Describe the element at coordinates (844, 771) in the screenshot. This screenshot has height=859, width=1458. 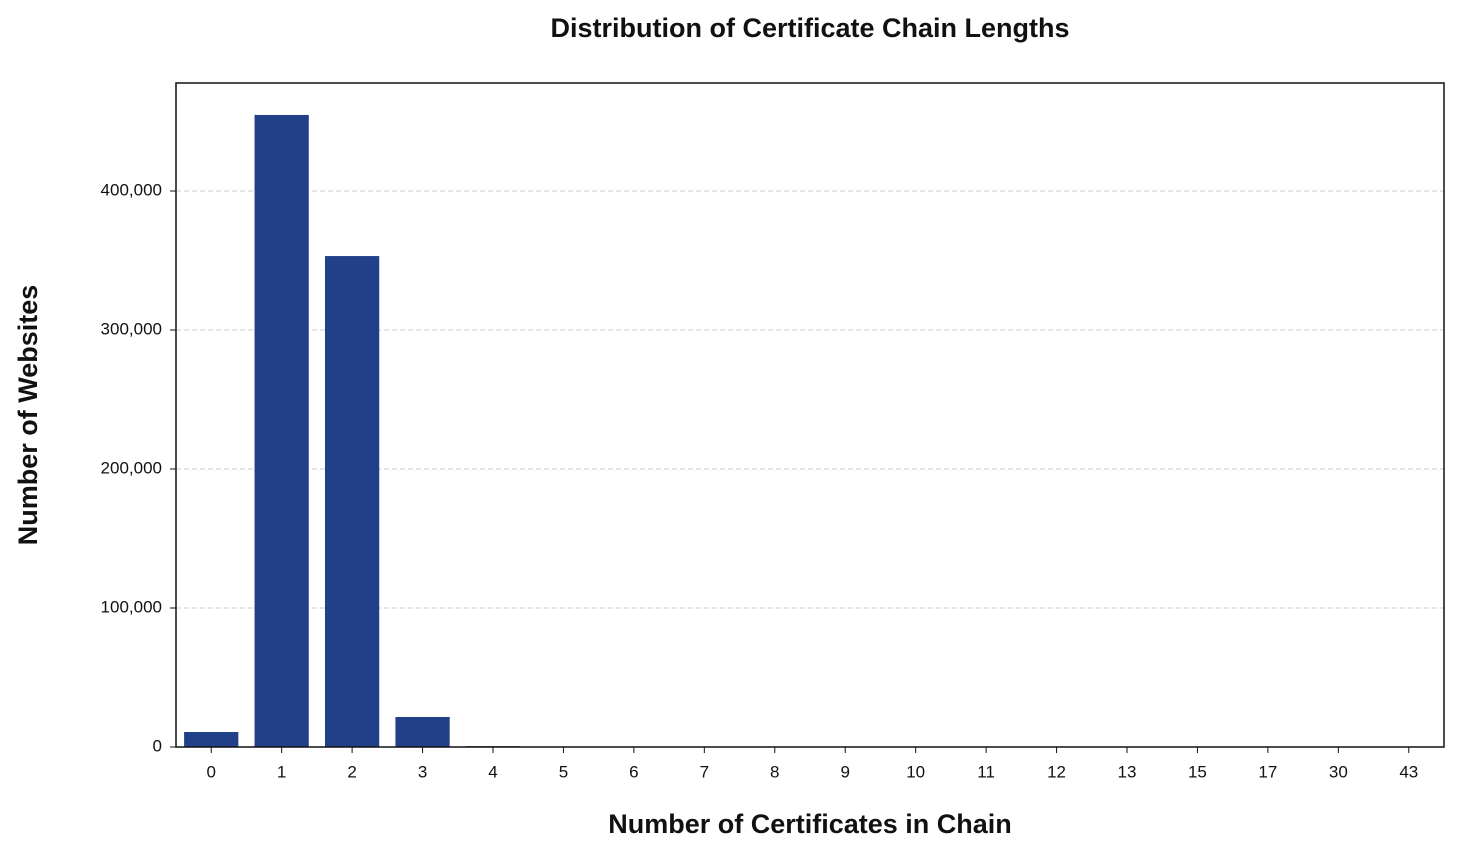
I see `x-tick-label: 9` at that location.